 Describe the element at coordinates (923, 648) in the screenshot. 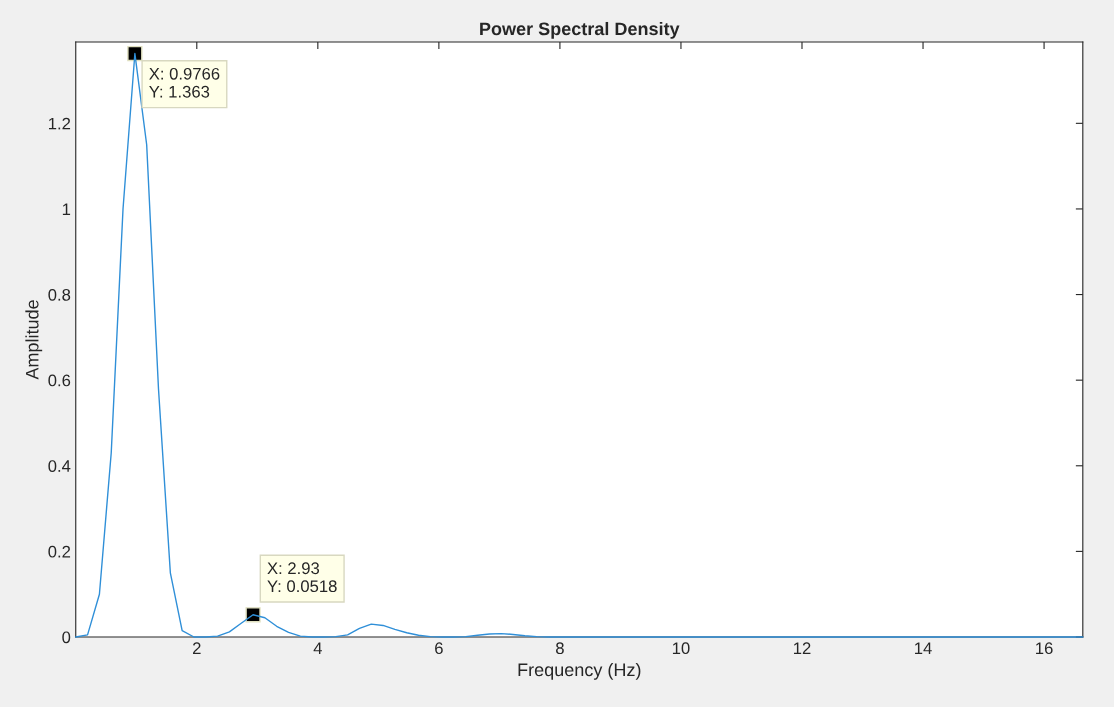

I see `x-tick-label: 14` at that location.